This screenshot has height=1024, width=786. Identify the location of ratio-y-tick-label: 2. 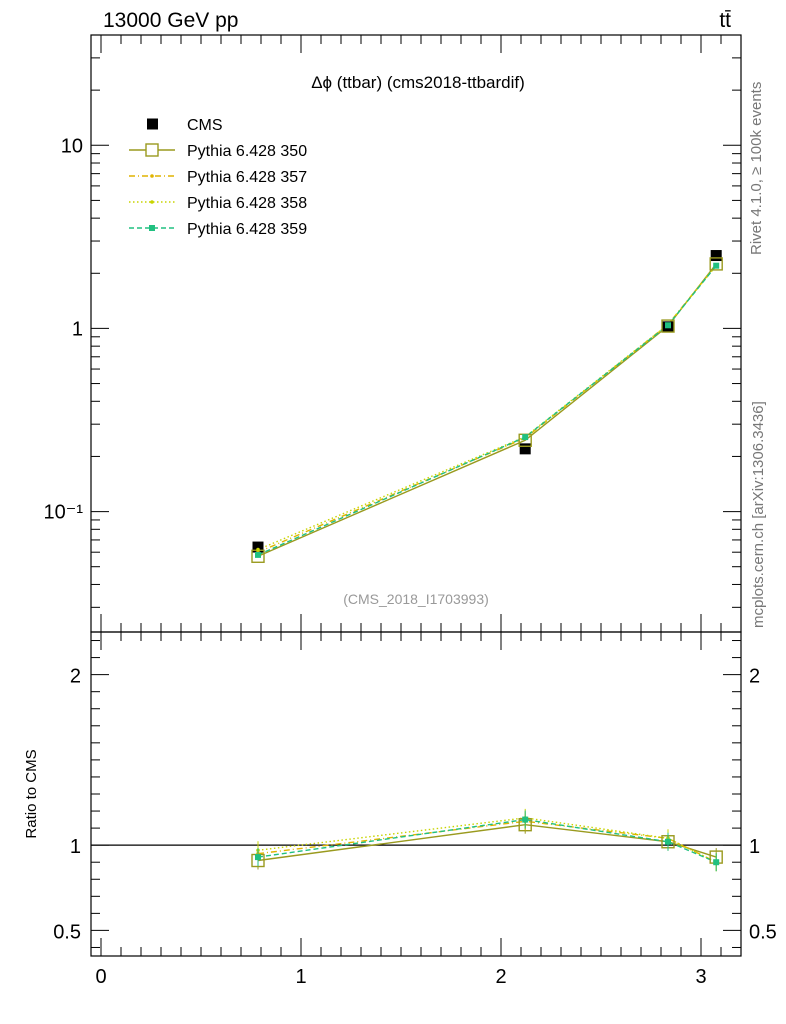
(75, 677).